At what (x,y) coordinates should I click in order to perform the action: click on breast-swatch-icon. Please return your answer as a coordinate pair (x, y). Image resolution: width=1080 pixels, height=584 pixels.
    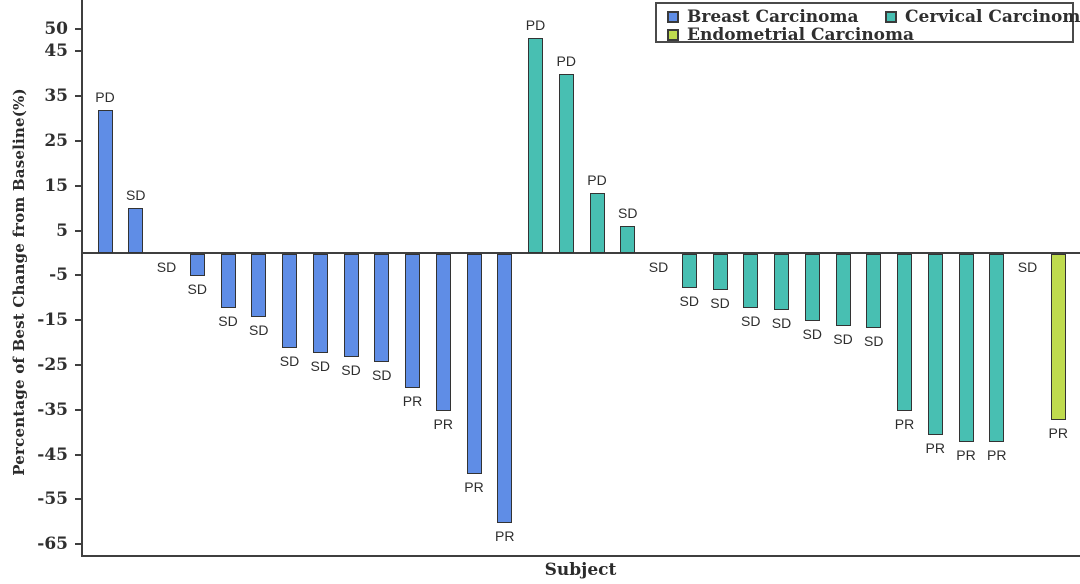
    Looking at the image, I should click on (673, 17).